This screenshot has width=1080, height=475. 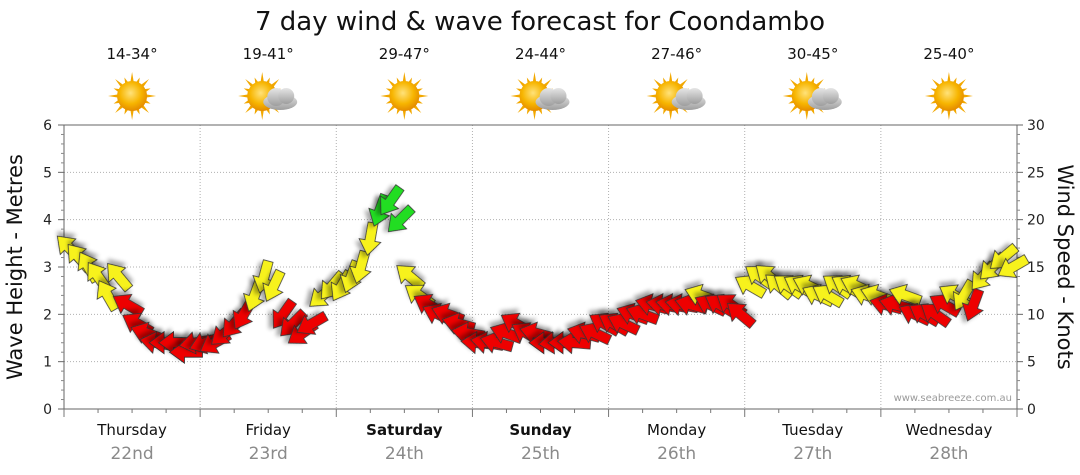 What do you see at coordinates (812, 454) in the screenshot?
I see `day-date-label: 27th` at bounding box center [812, 454].